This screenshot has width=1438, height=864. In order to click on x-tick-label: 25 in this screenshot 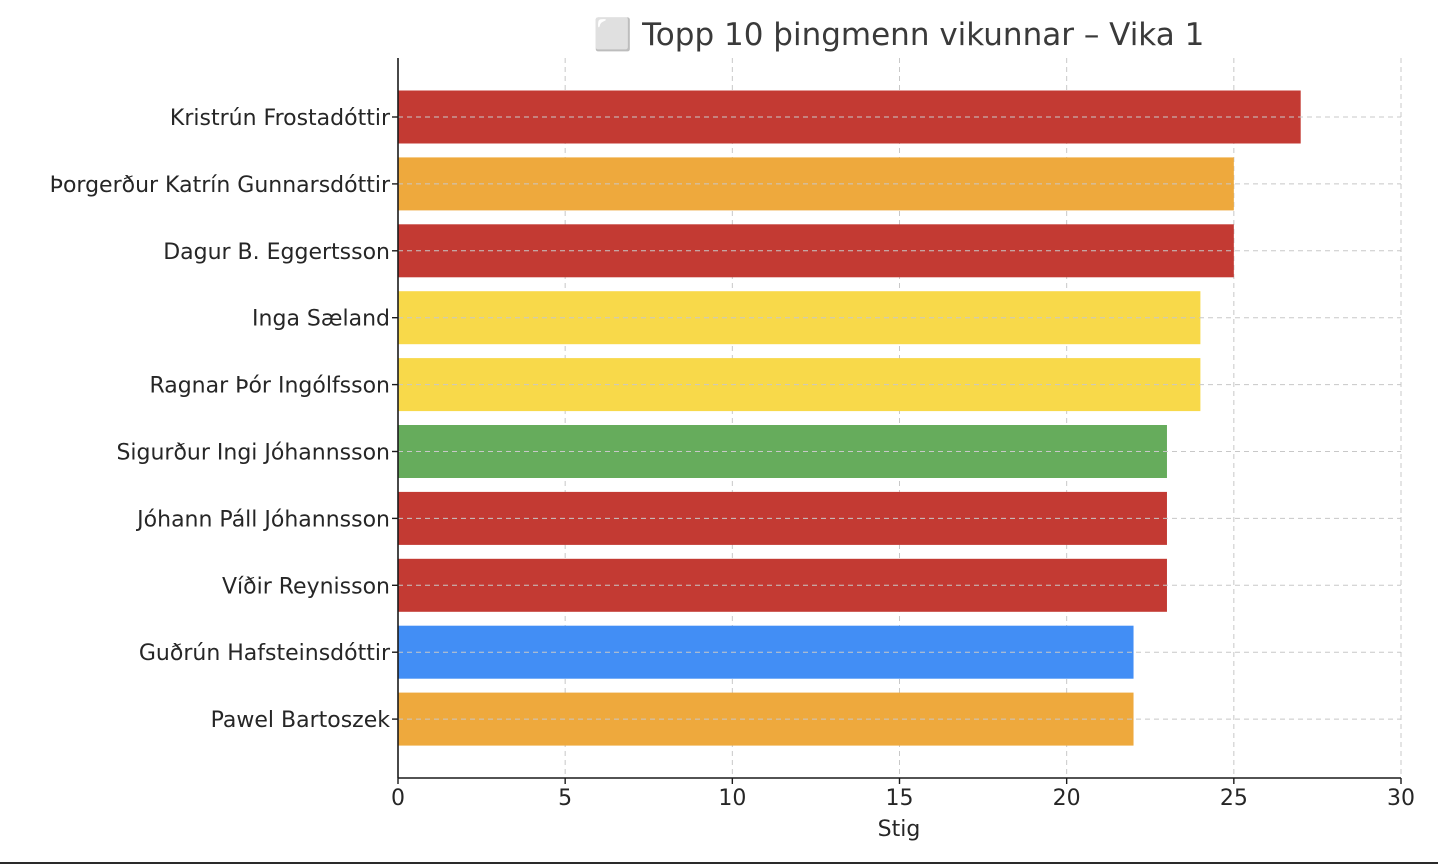, I will do `click(1234, 798)`.